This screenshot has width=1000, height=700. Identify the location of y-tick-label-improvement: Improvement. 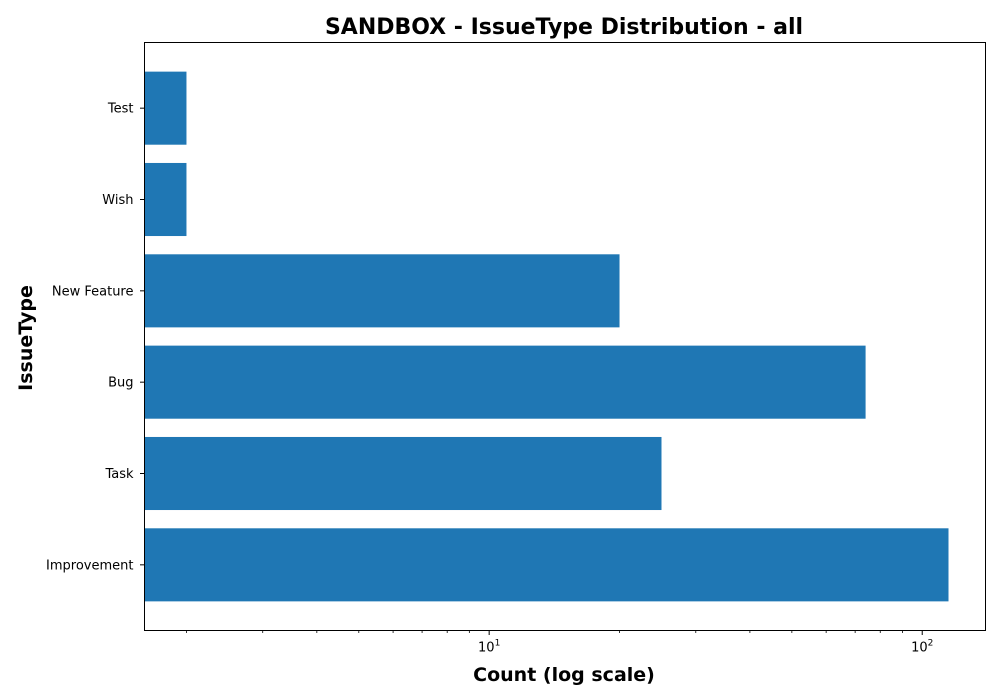
(89, 565).